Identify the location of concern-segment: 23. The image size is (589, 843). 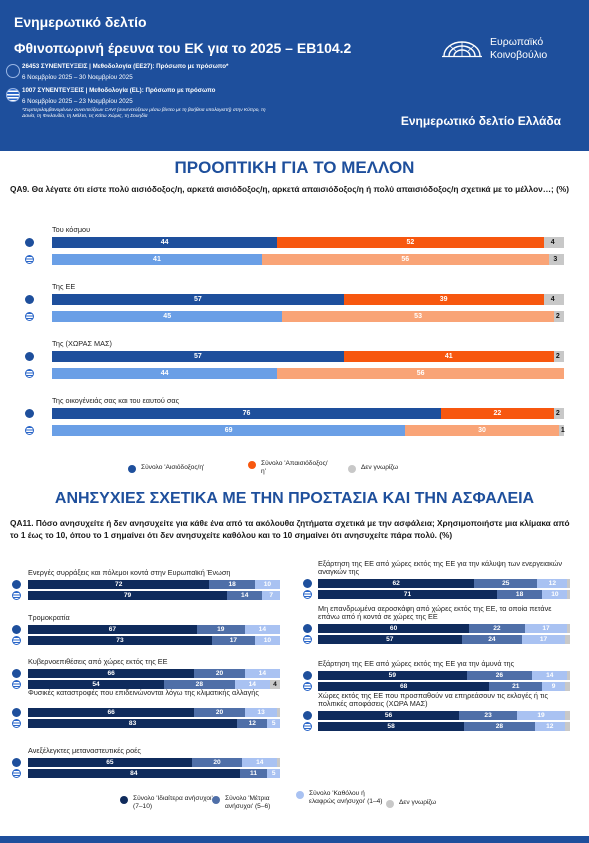
(488, 715).